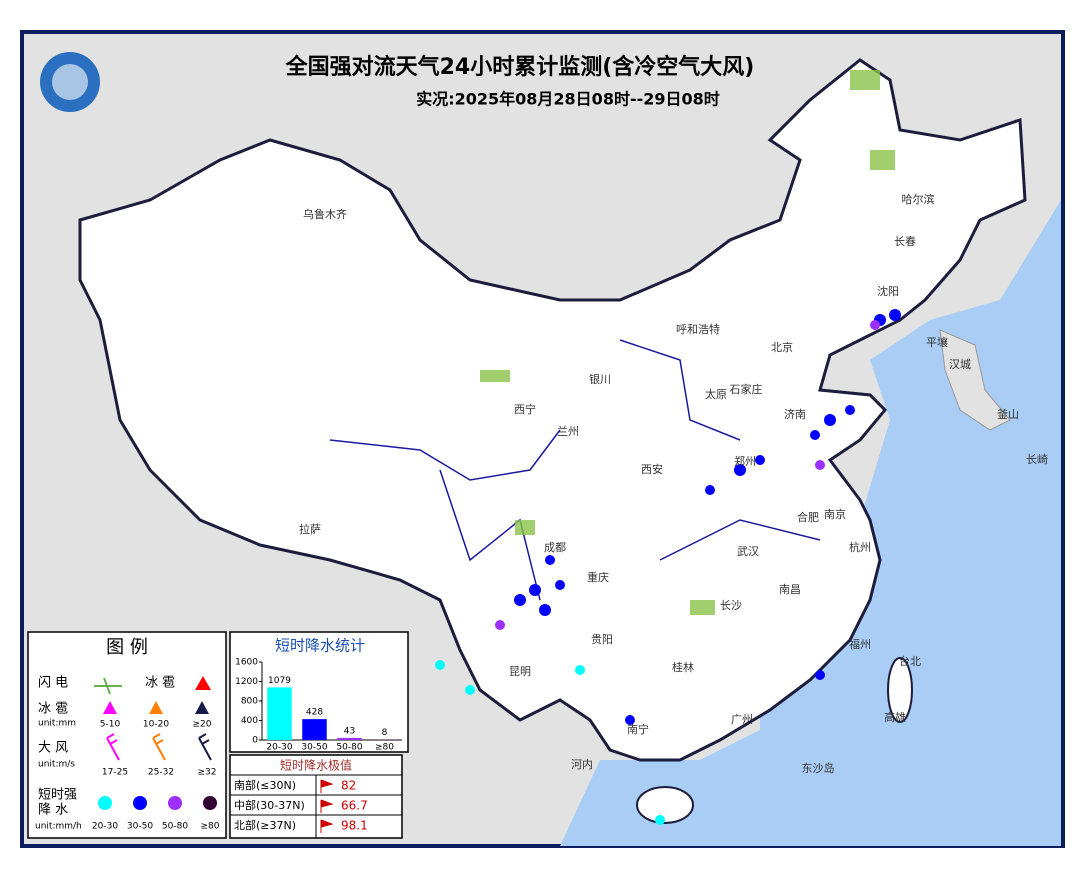  Describe the element at coordinates (525, 409) in the screenshot. I see `city-label: 西宁` at that location.